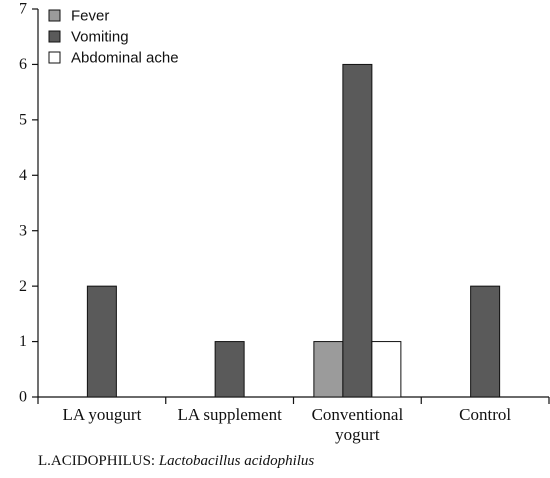  I want to click on x-category-label: Control, so click(485, 414).